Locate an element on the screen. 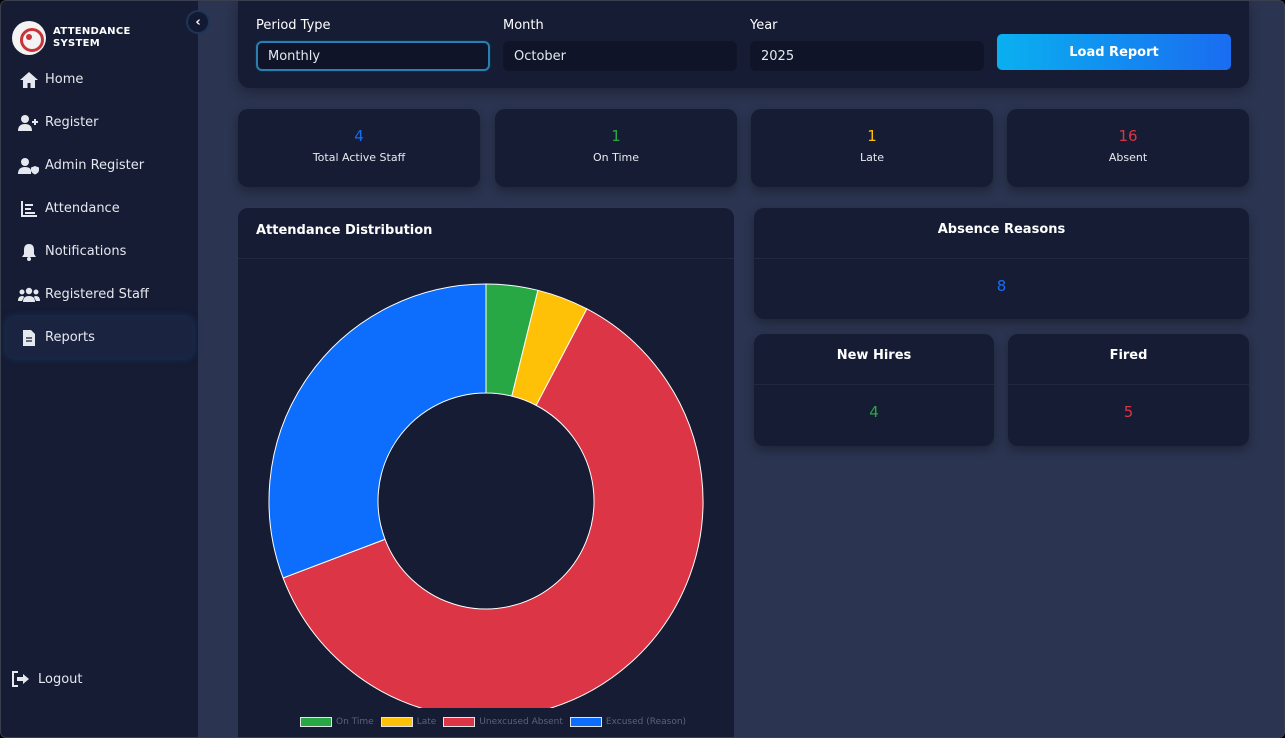  legend-item: Unexcused Absent is located at coordinates (503, 722).